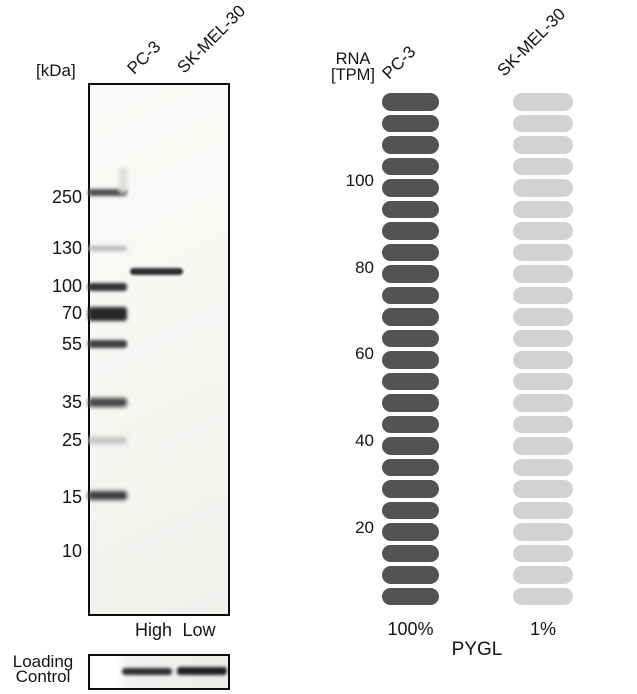 The width and height of the screenshot is (637, 694). Describe the element at coordinates (153, 630) in the screenshot. I see `lane-expression-high-label: High` at that location.